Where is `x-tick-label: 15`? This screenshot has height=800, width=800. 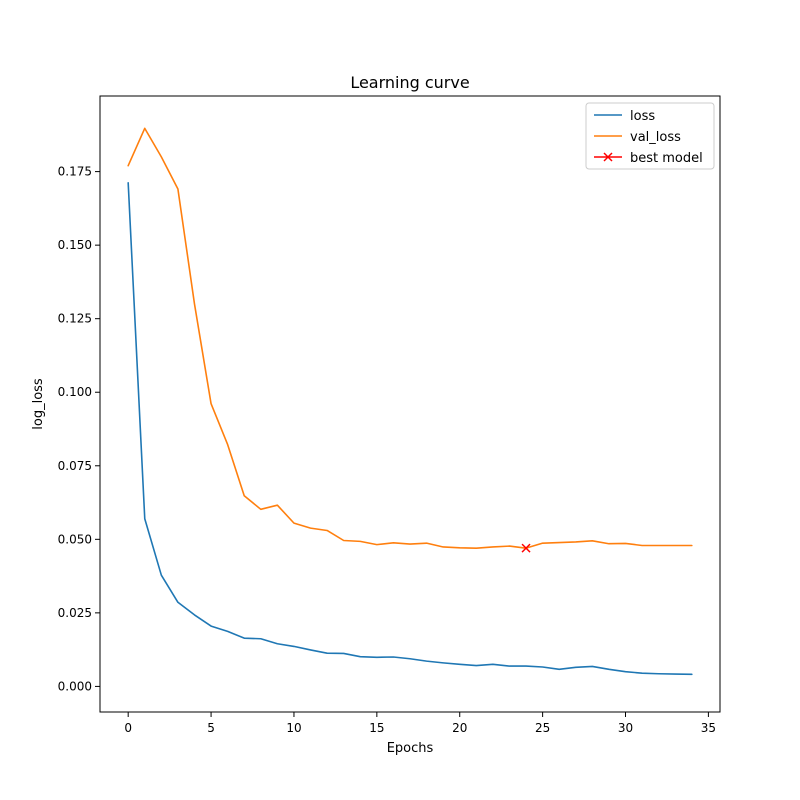 x-tick-label: 15 is located at coordinates (376, 728).